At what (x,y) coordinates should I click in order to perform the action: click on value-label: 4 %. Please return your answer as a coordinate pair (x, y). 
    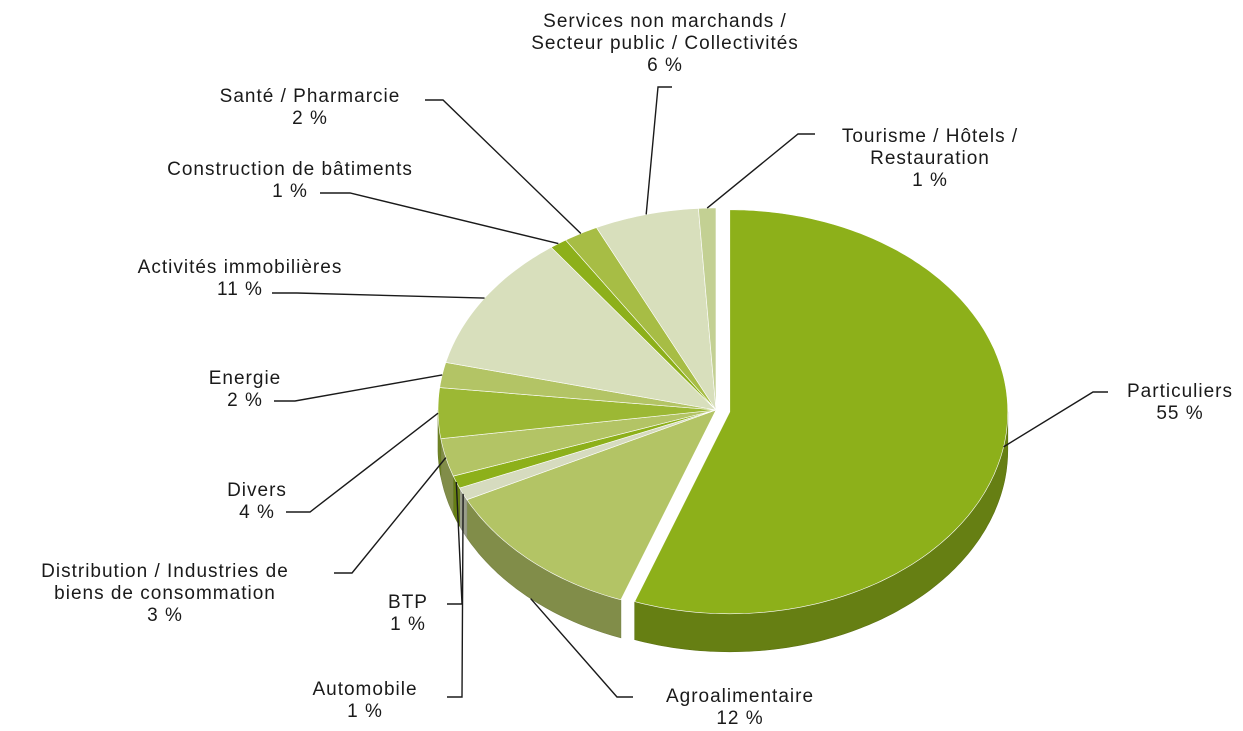
    Looking at the image, I should click on (257, 512).